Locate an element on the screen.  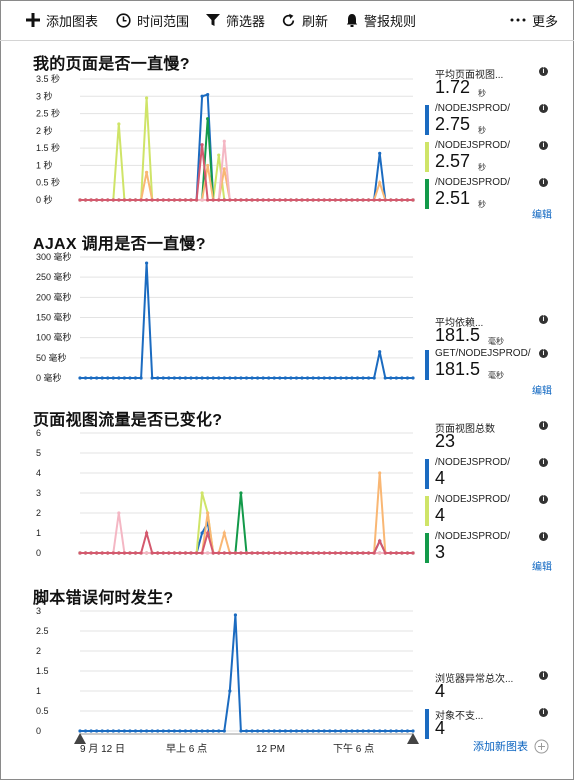
filter-button: 筛选器 is located at coordinates (235, 20).